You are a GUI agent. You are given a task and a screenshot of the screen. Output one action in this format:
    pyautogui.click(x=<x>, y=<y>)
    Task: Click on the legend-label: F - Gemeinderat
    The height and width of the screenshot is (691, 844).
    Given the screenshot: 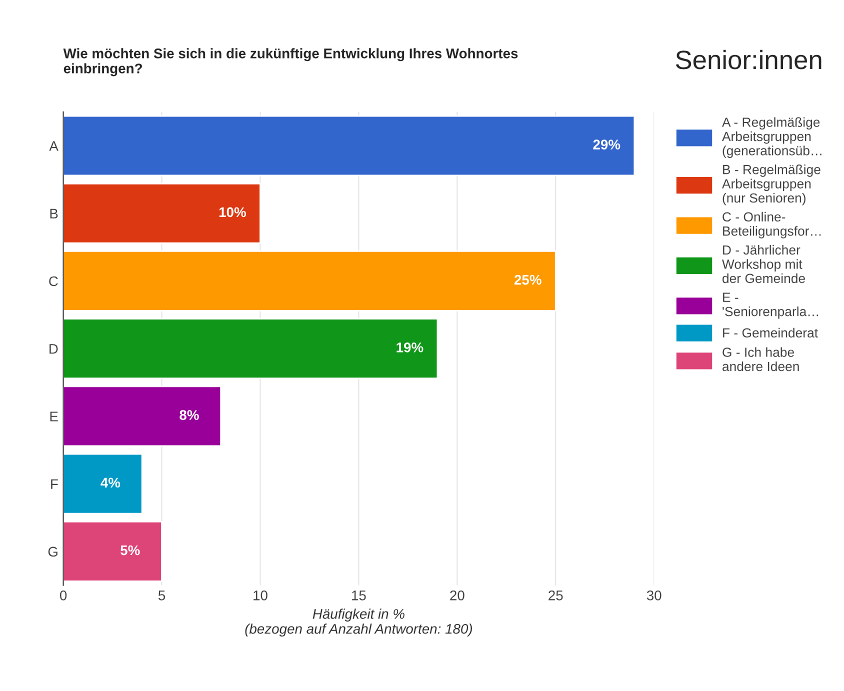 What is the action you would take?
    pyautogui.click(x=770, y=333)
    